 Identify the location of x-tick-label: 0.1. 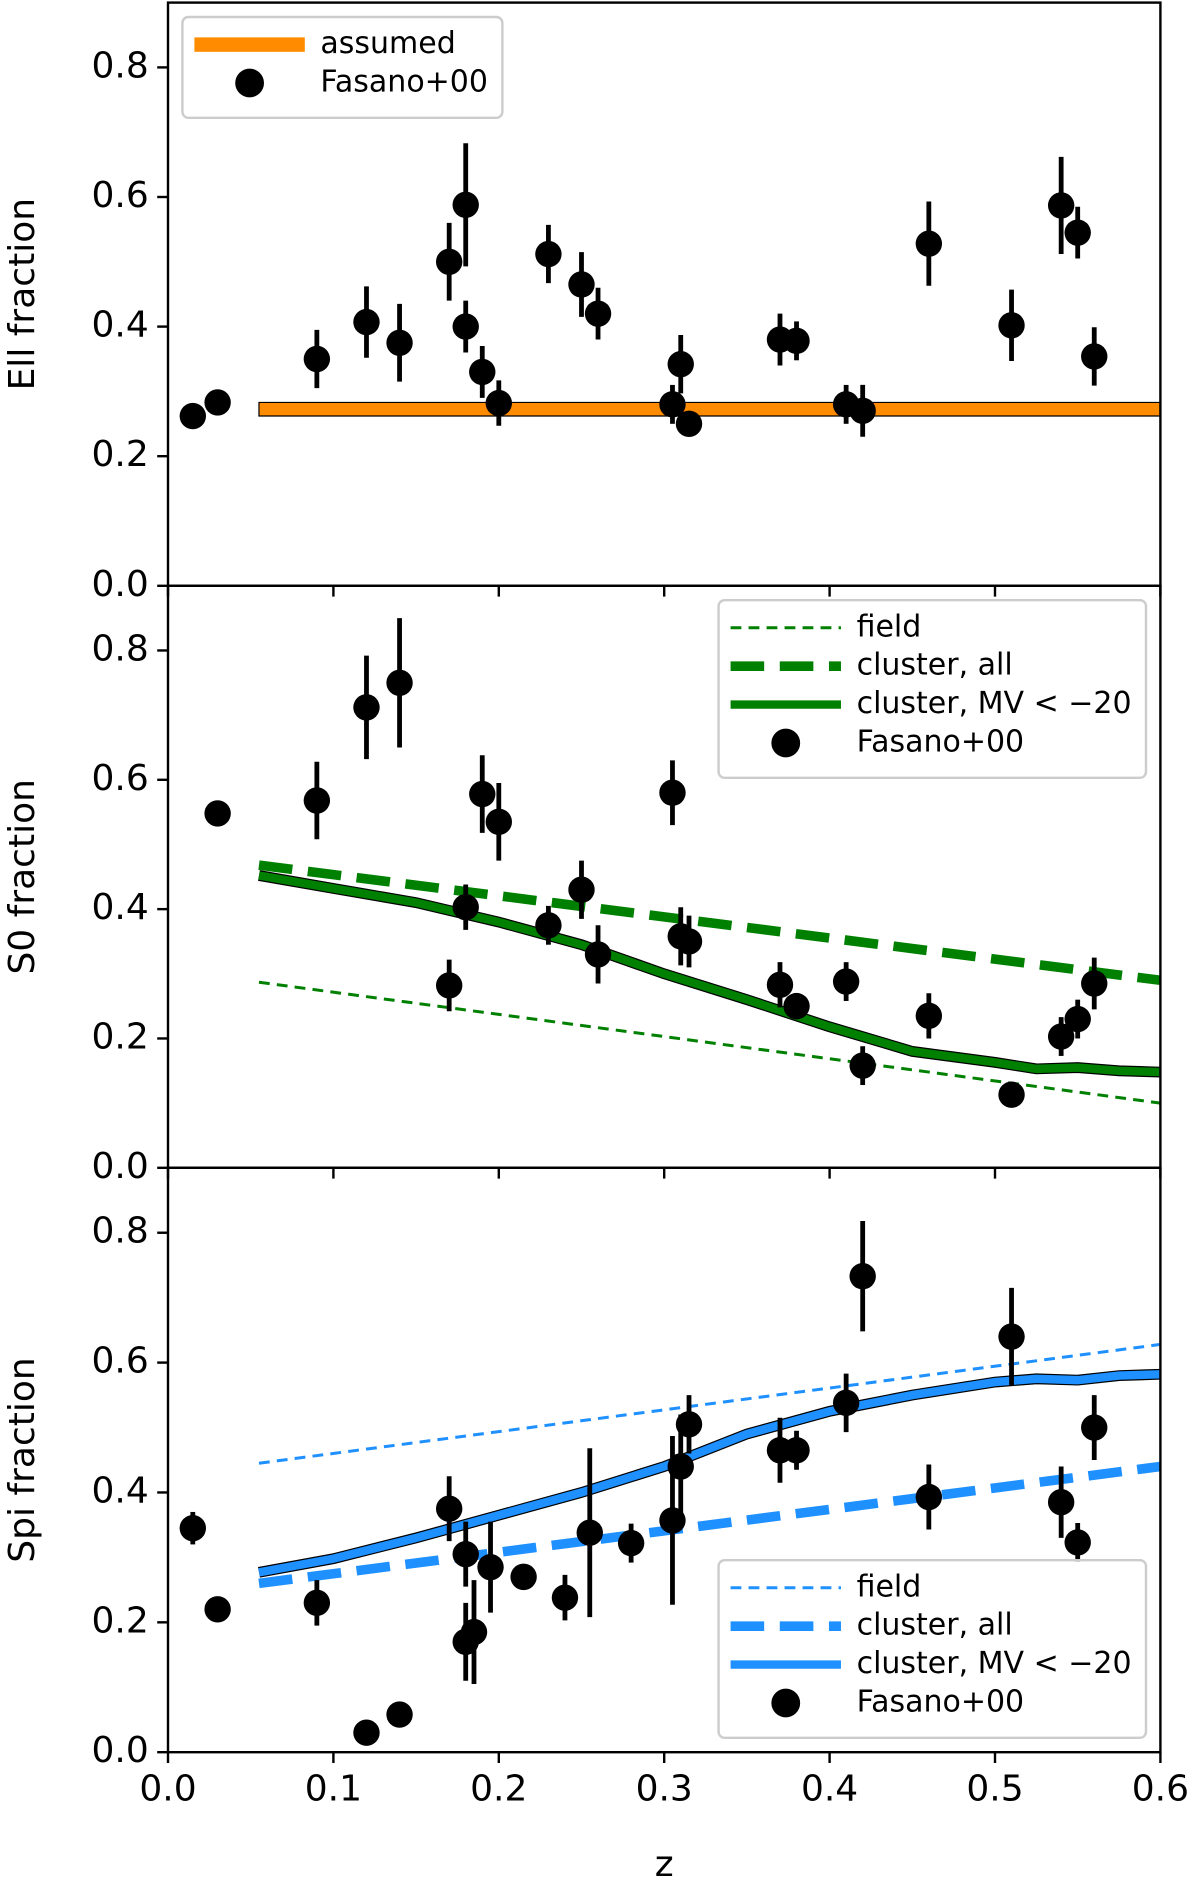
(333, 1789).